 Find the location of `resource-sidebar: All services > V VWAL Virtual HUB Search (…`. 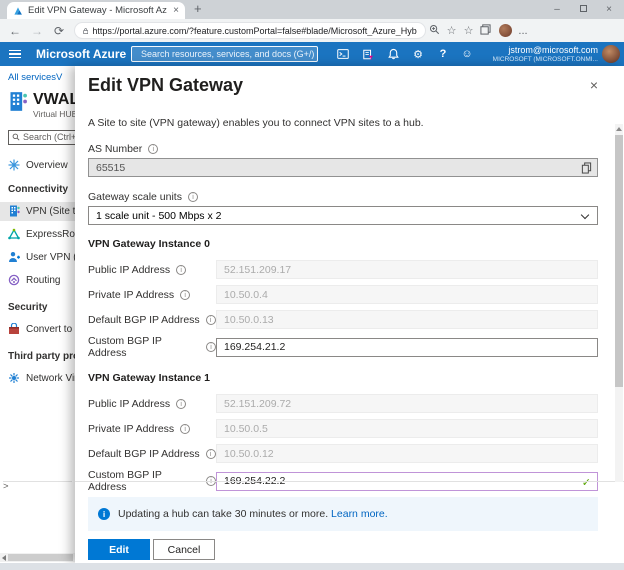

resource-sidebar: All services > V VWAL Virtual HUB Search (… is located at coordinates (37, 314).